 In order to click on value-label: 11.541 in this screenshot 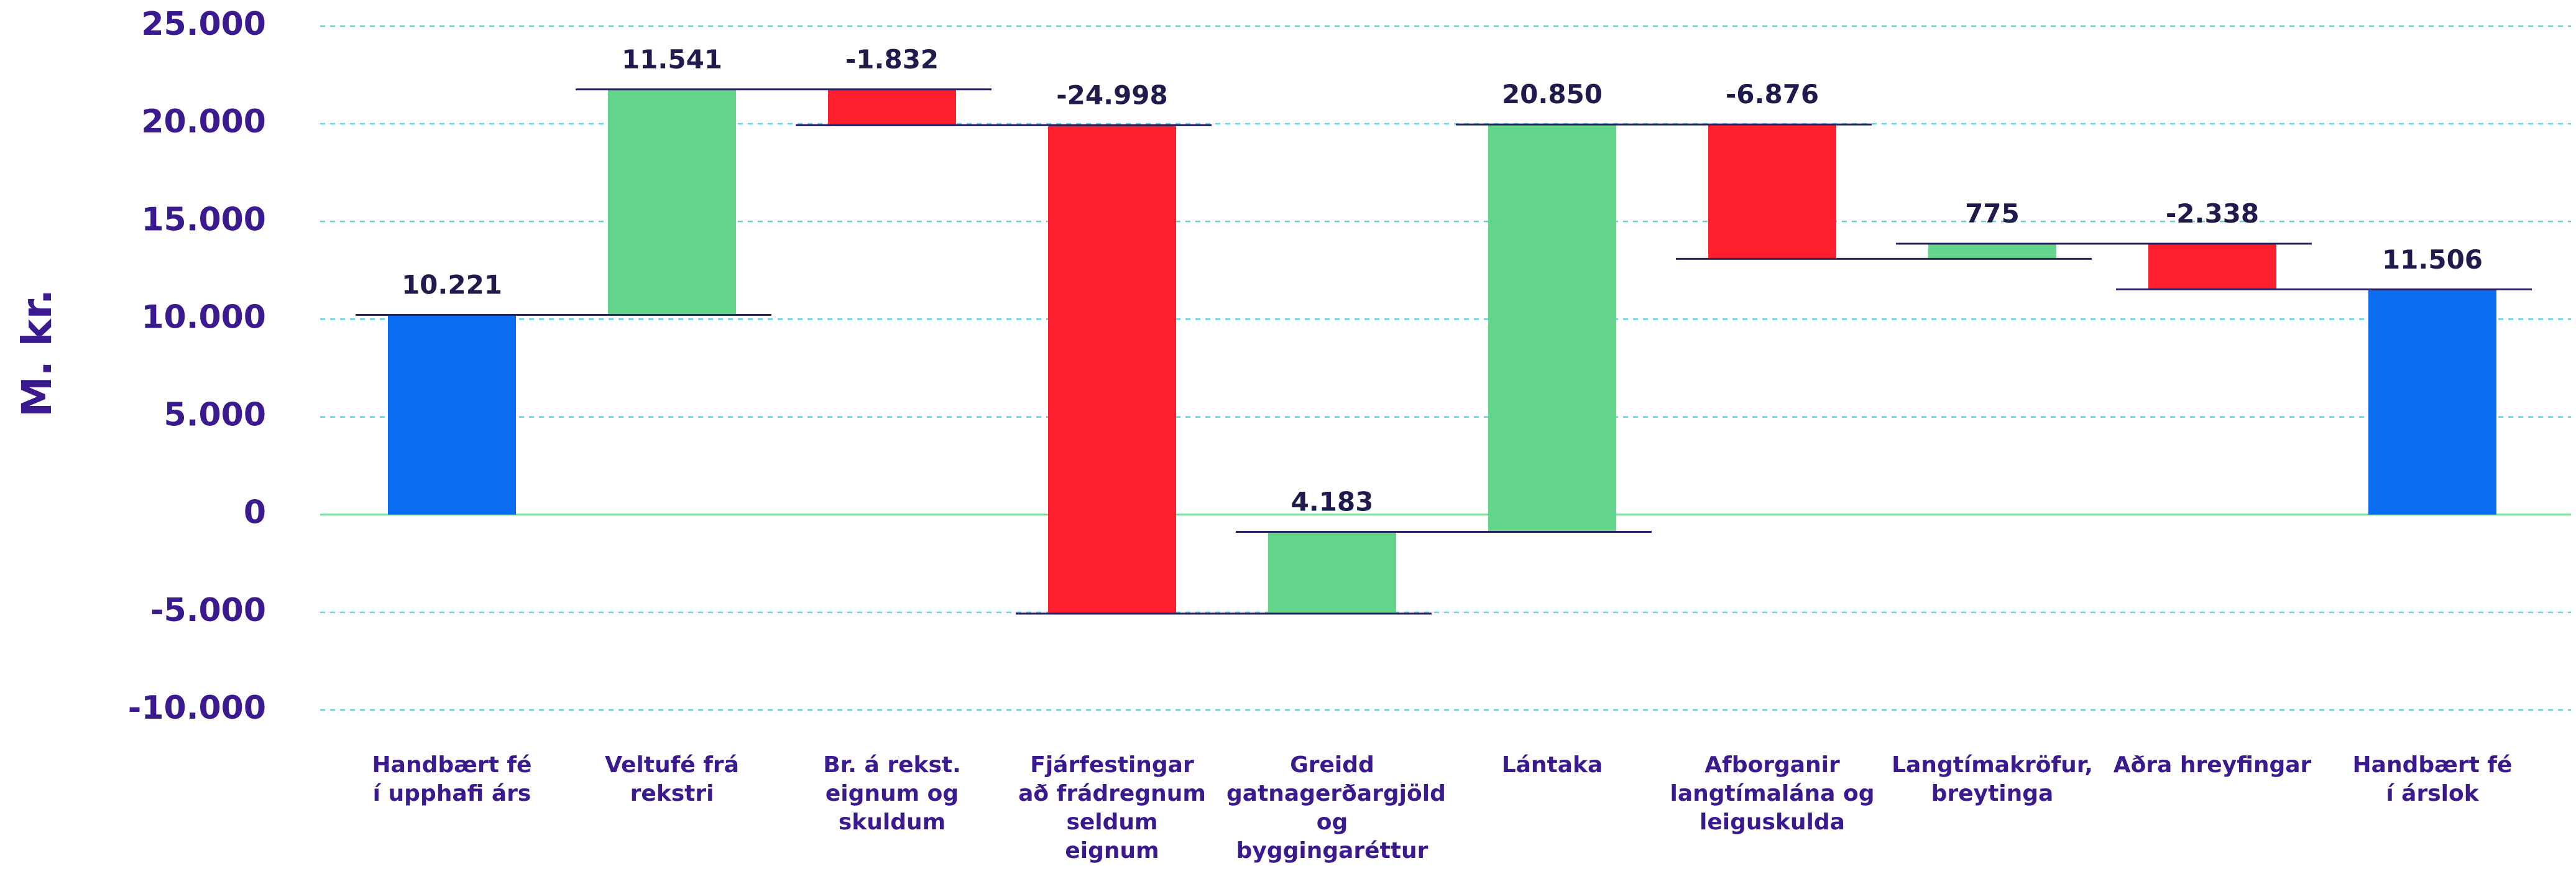, I will do `click(672, 59)`.